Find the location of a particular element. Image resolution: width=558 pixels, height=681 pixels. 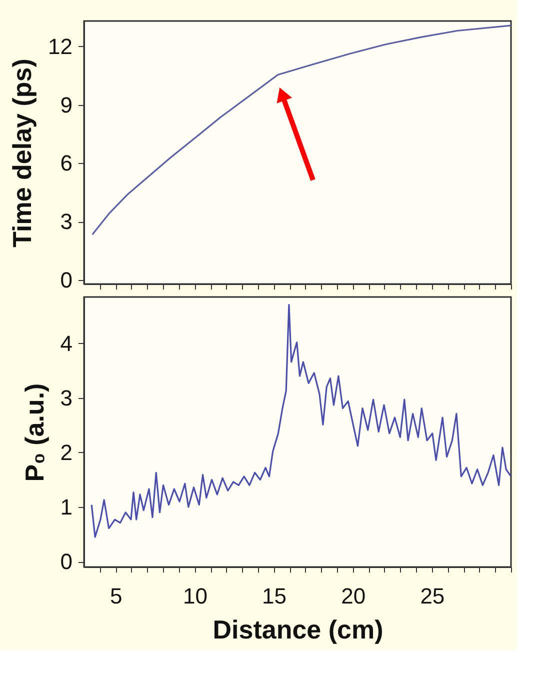

x-tick-label: 10 is located at coordinates (195, 596).